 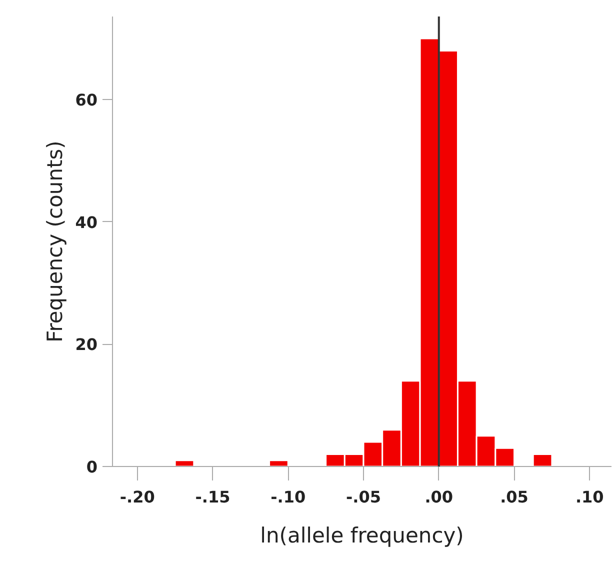 I want to click on x-tick-label: -.20, so click(x=137, y=497).